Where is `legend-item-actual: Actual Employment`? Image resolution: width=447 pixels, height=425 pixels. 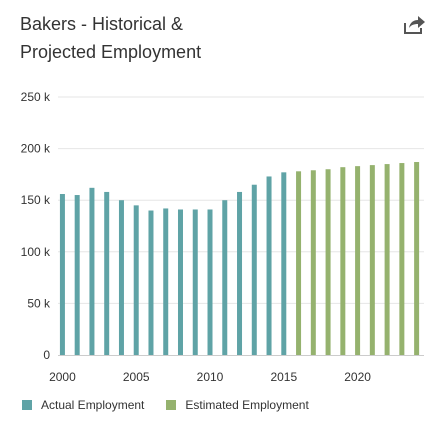 legend-item-actual: Actual Employment is located at coordinates (83, 405).